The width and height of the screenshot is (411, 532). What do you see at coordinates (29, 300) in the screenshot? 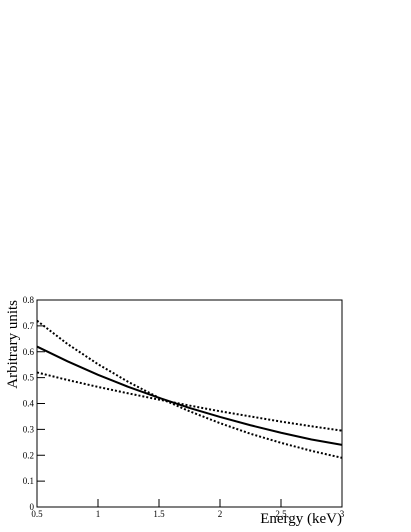
I see `y-tick-label: 0.8` at bounding box center [29, 300].